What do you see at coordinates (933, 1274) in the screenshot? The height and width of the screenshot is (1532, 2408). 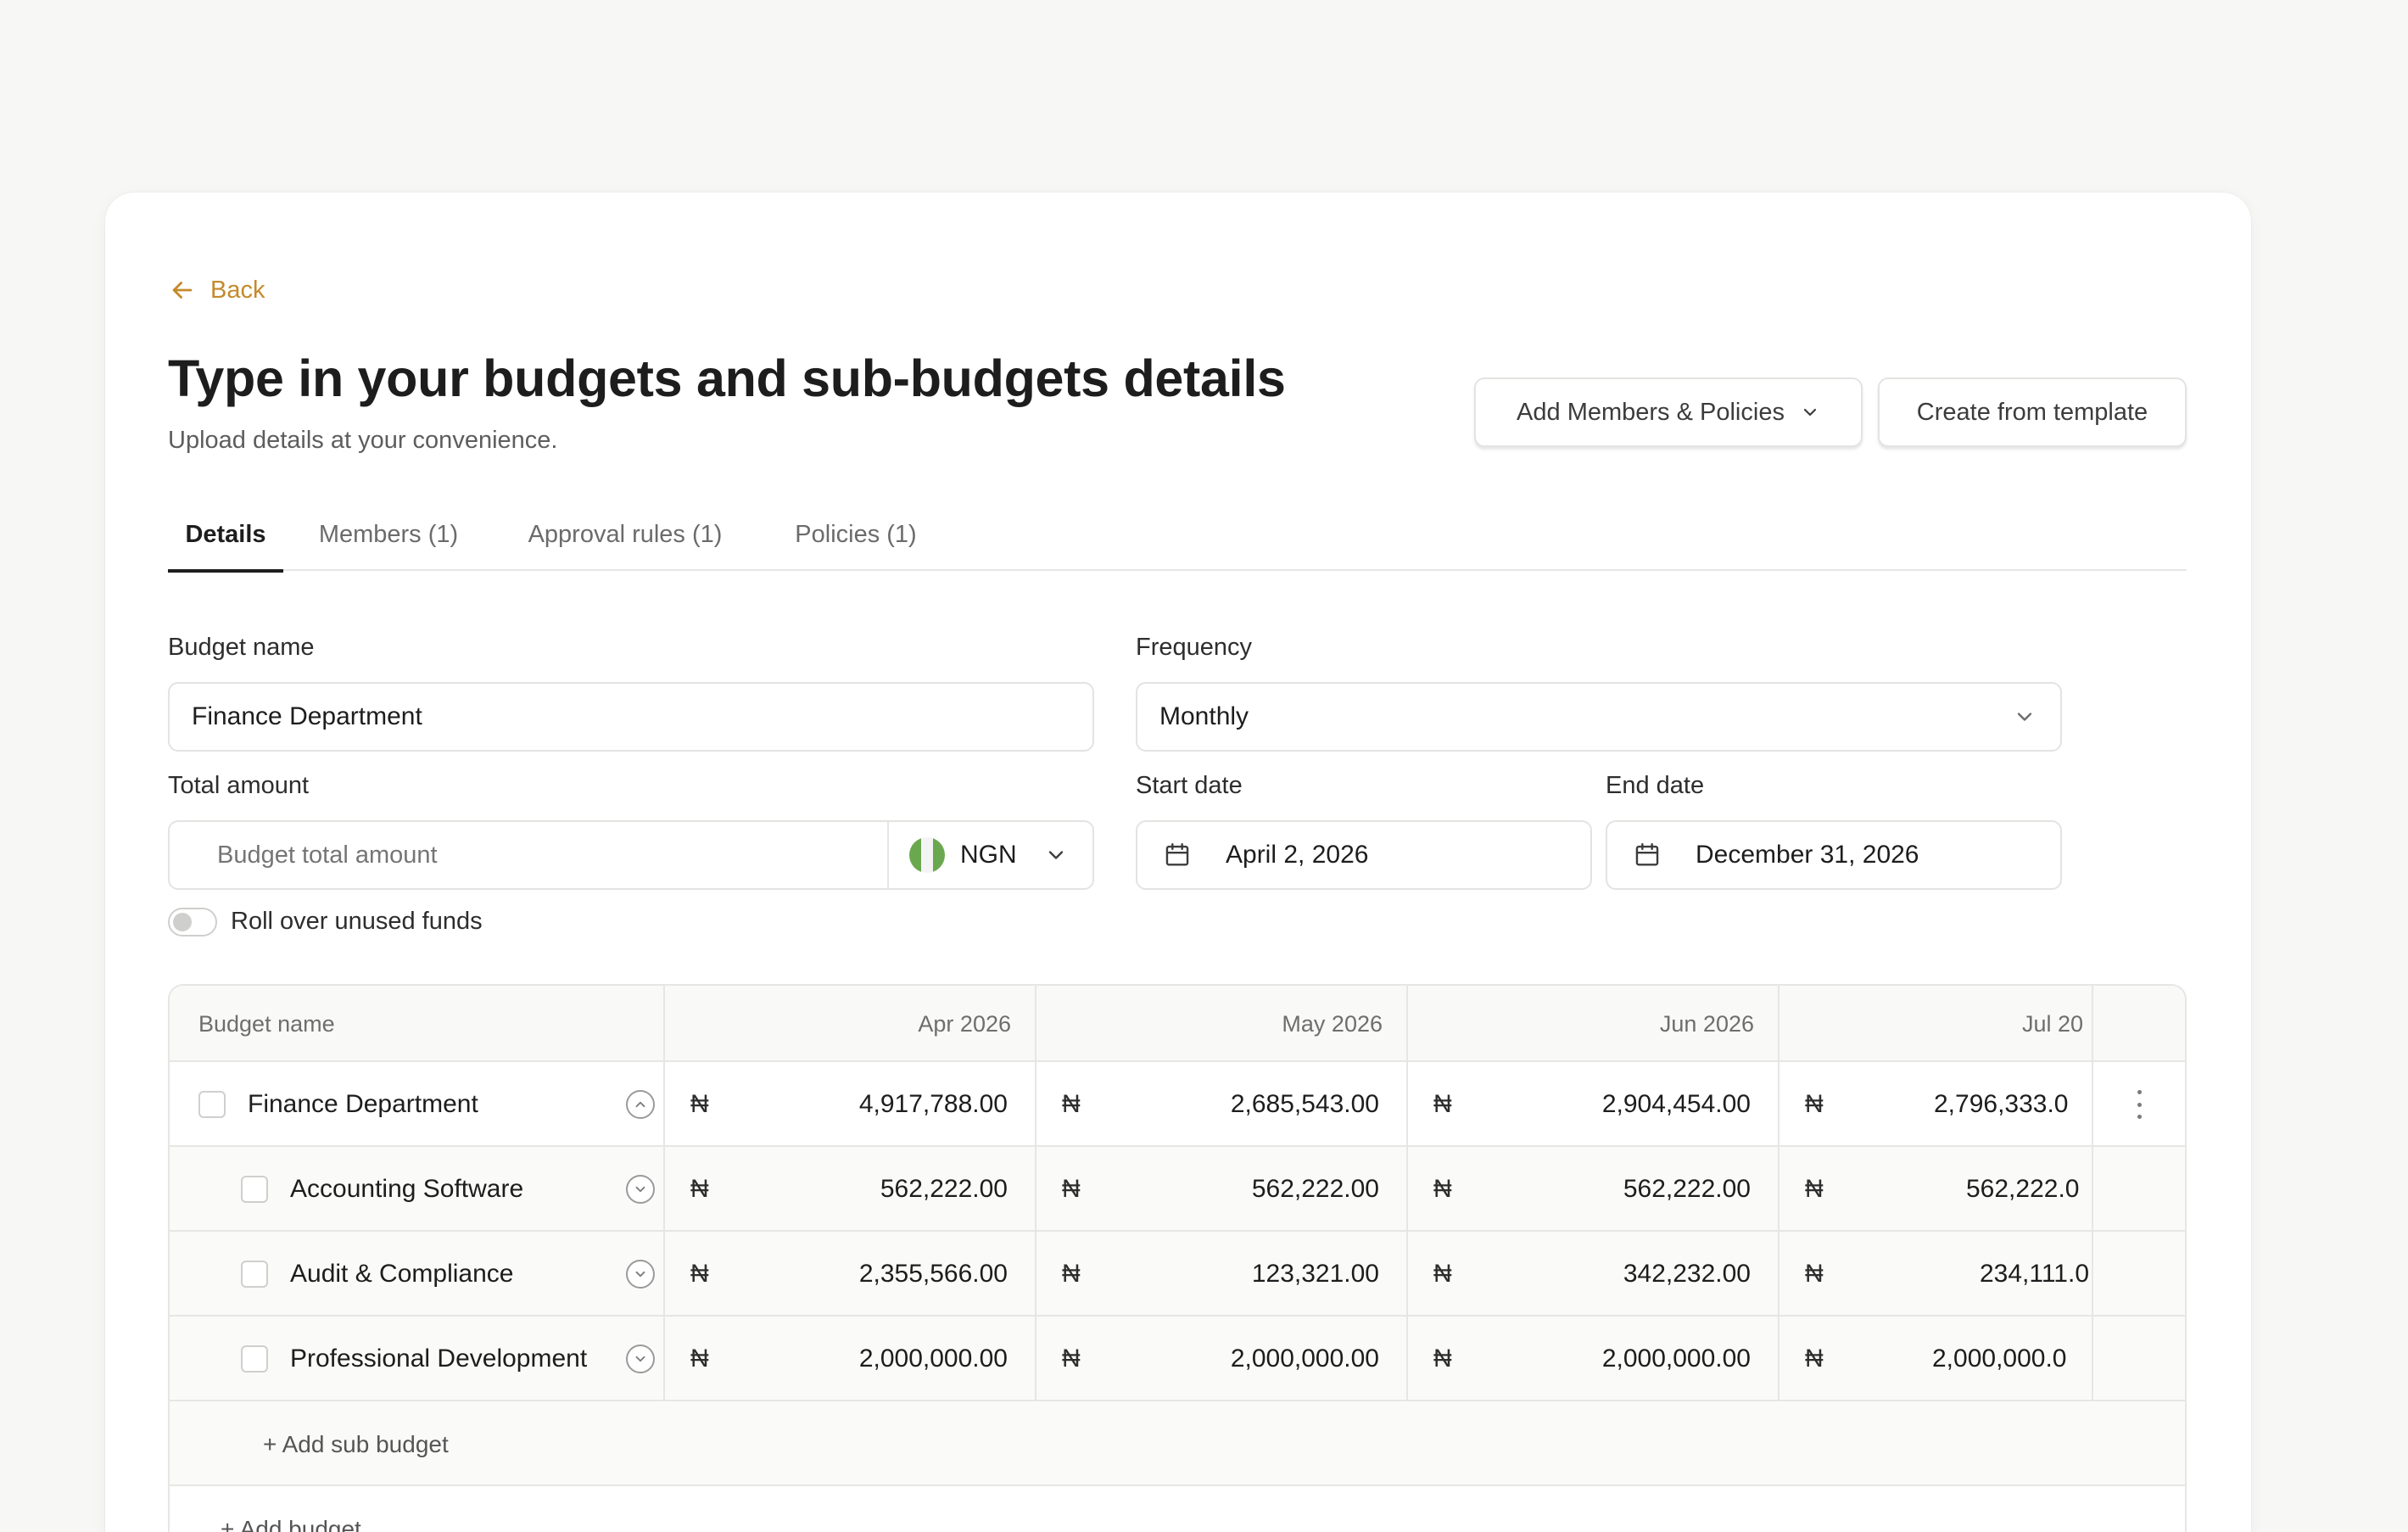 I see `amount-cell: 2,355,566.00` at bounding box center [933, 1274].